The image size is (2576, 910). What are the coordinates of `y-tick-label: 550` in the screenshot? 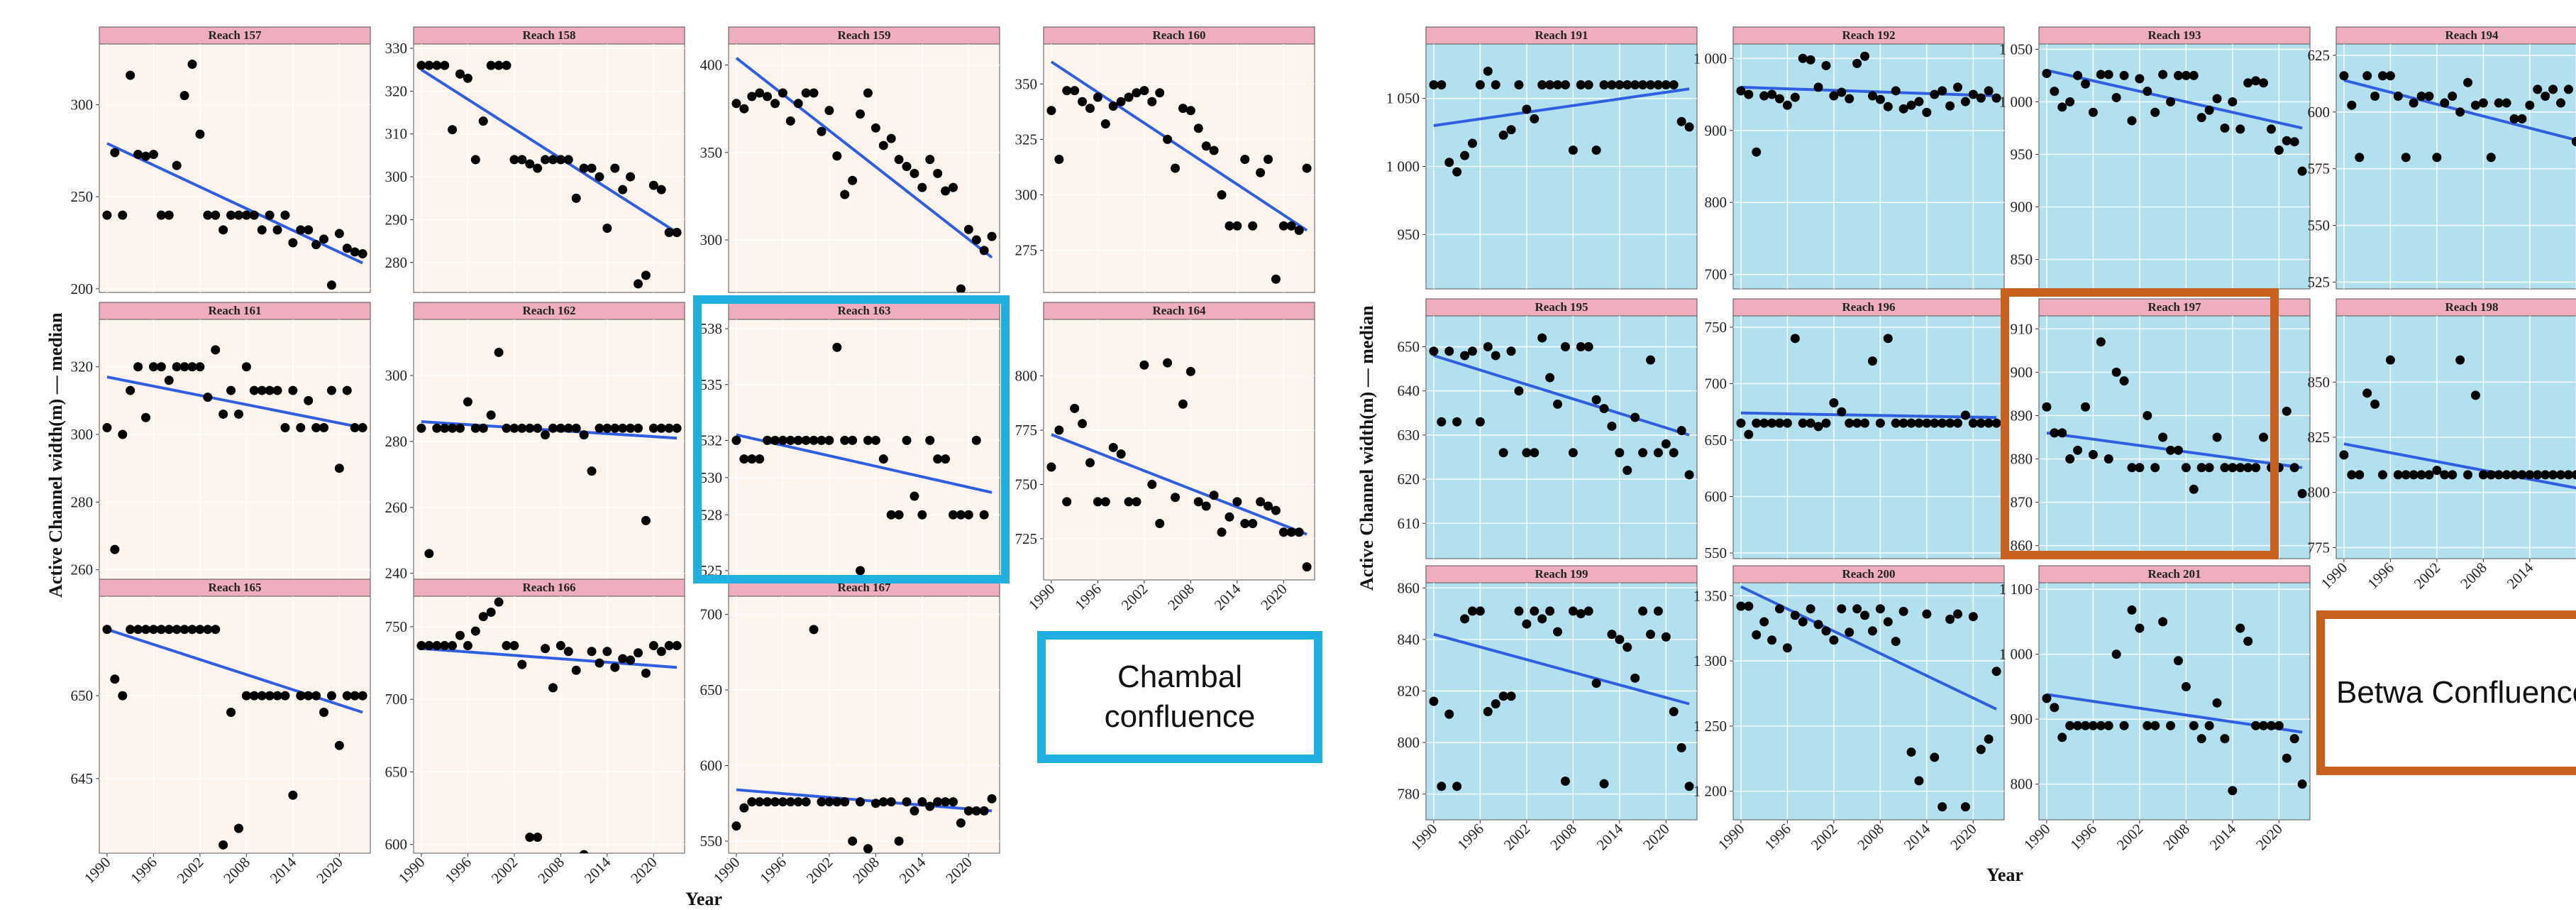 It's located at (2319, 225).